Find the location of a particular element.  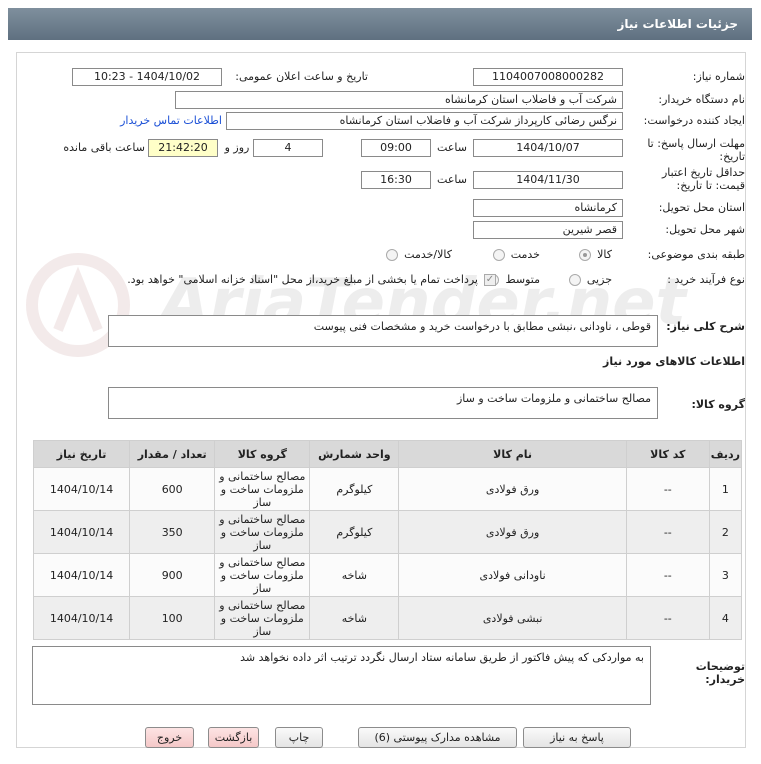

field-label: طبقه بندی موضوعی: is located at coordinates (696, 254).